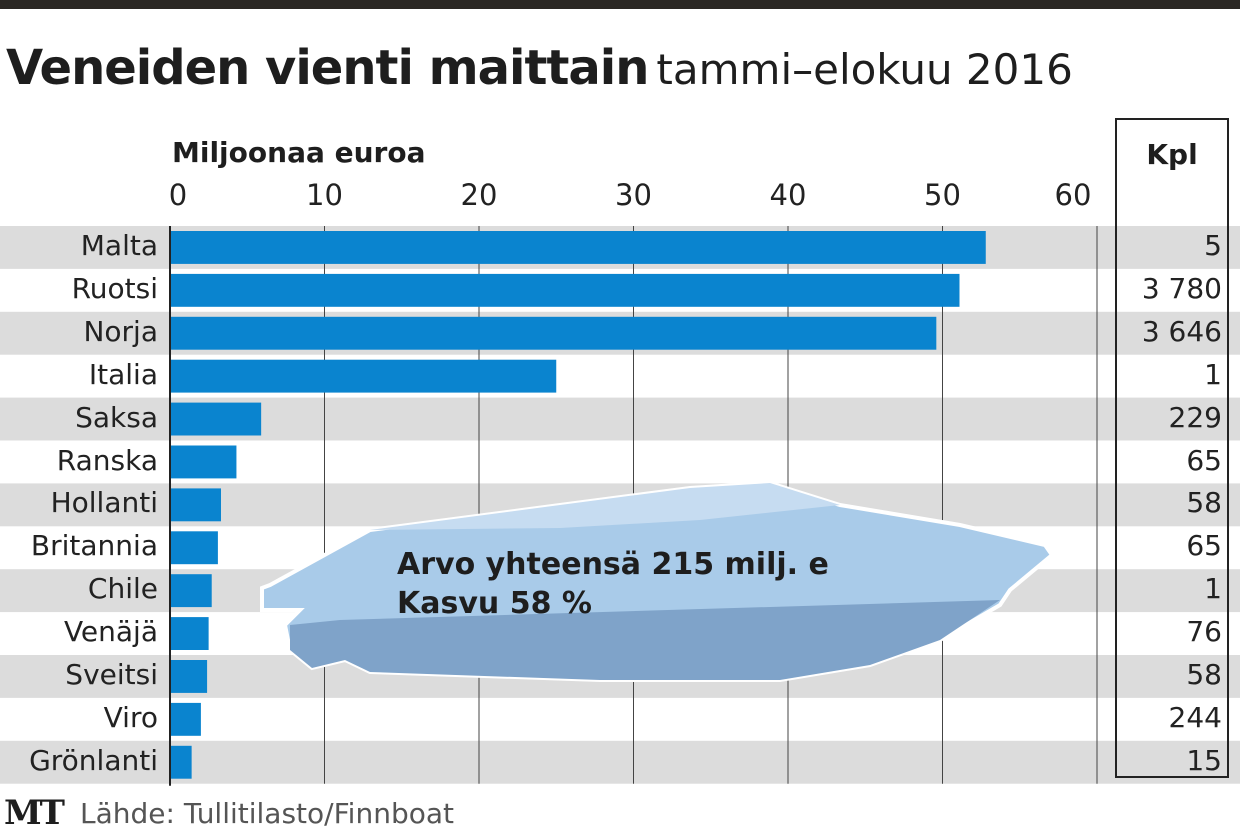  I want to click on bar-norja, so click(553, 333).